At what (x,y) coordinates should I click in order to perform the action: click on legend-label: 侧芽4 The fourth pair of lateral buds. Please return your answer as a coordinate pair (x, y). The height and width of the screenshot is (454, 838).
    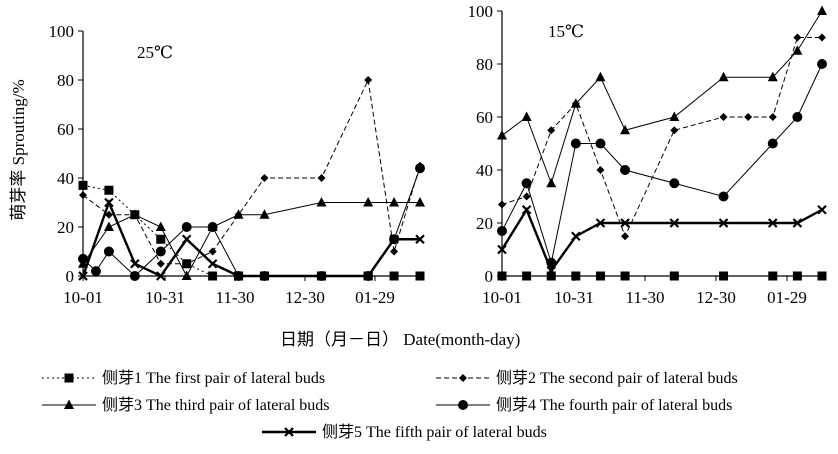
    Looking at the image, I should click on (614, 405).